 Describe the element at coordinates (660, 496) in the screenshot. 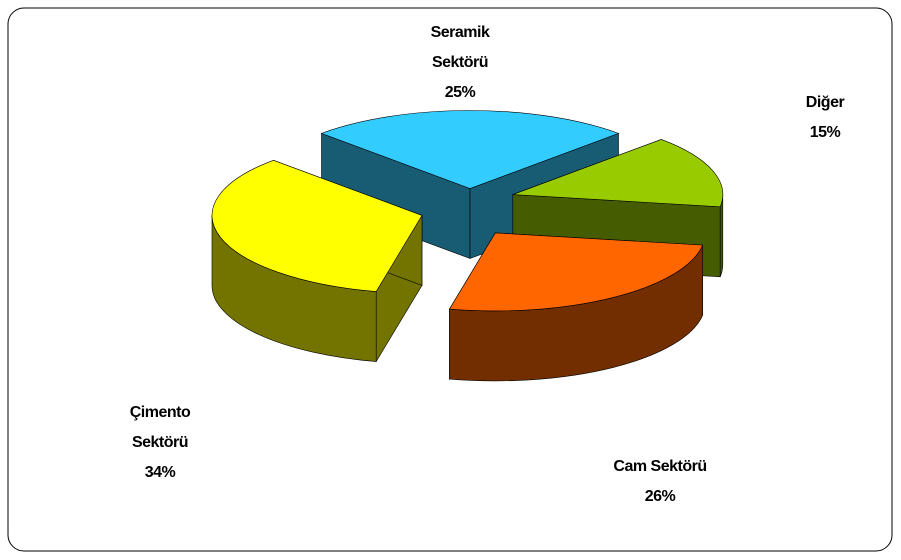

I see `value-label: 26%` at that location.